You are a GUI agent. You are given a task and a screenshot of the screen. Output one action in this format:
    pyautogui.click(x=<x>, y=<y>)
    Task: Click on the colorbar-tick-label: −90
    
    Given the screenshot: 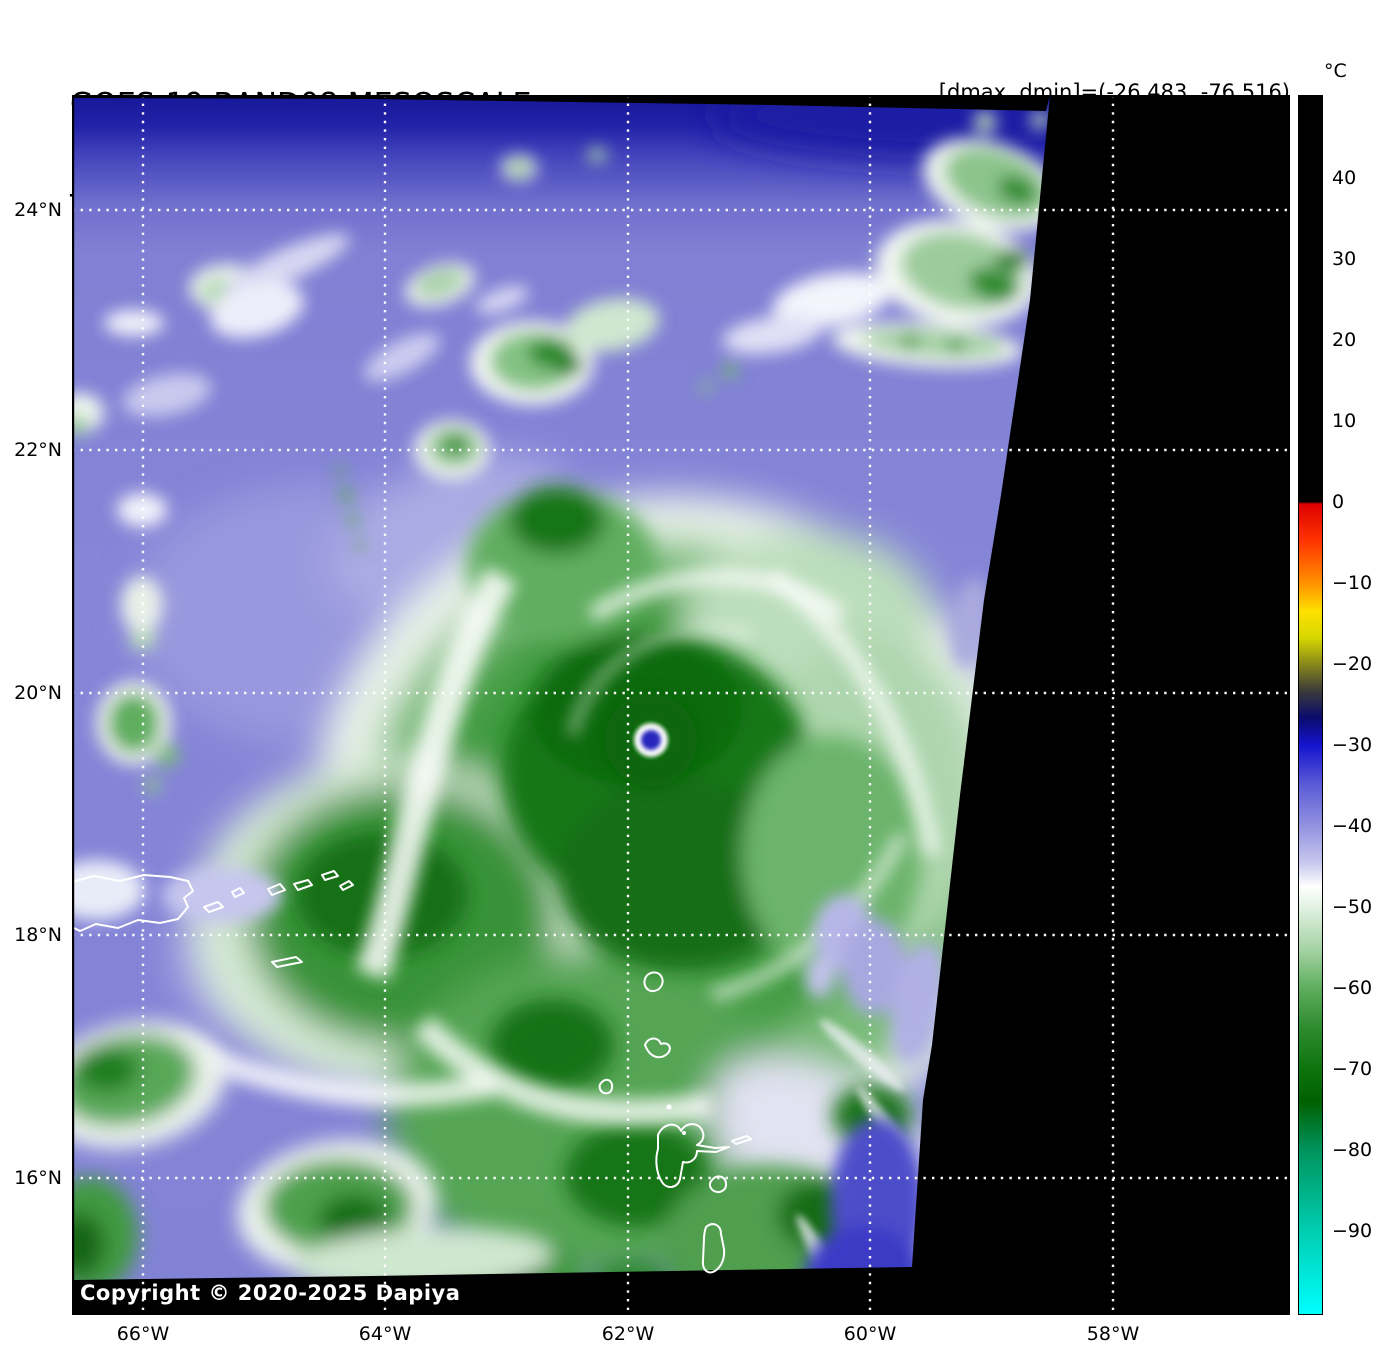 What is the action you would take?
    pyautogui.click(x=1352, y=1231)
    